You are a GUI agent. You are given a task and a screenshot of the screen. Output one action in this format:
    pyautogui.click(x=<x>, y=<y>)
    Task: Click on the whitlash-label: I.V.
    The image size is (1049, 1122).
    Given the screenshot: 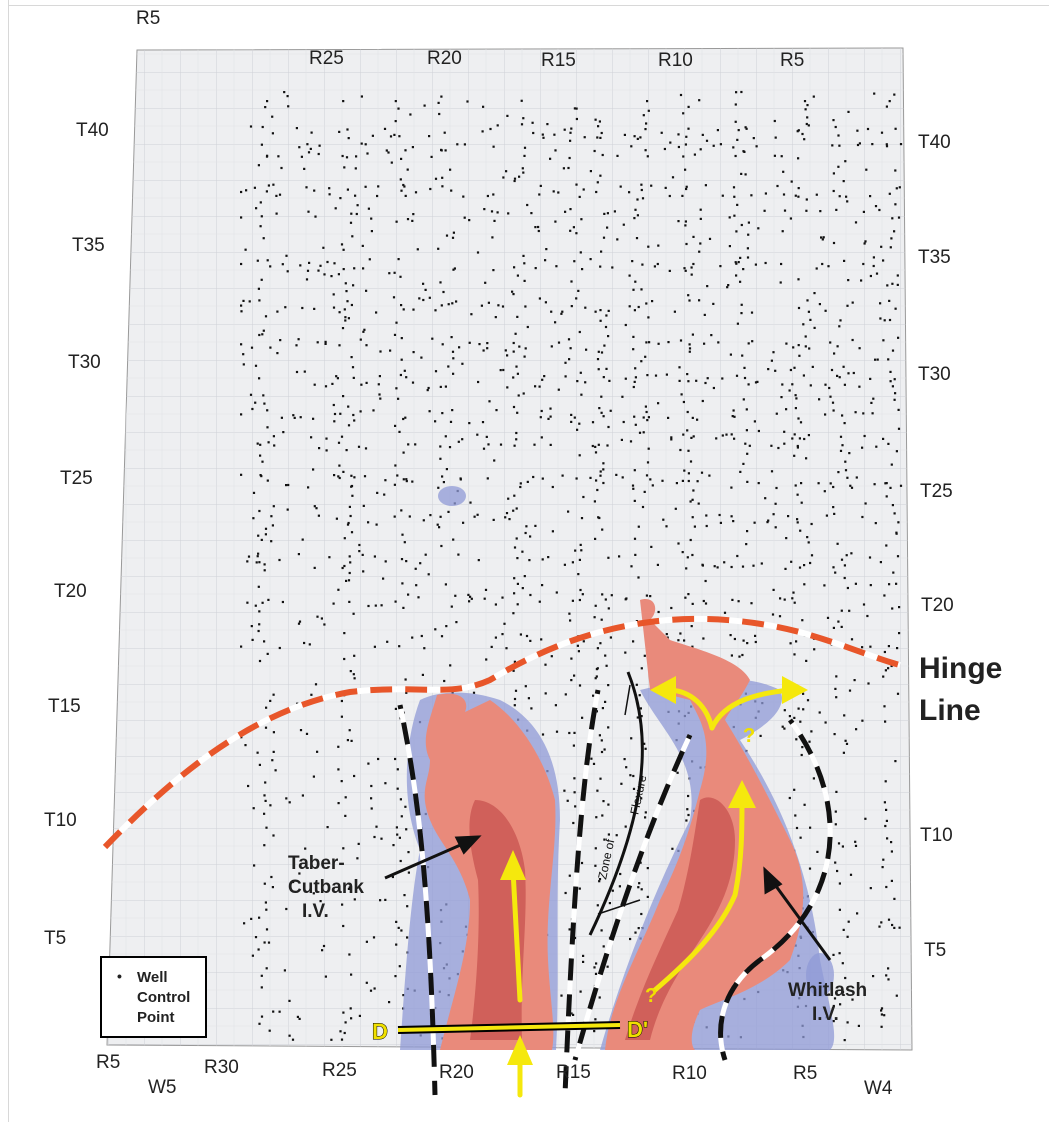 What is the action you would take?
    pyautogui.click(x=825, y=1014)
    